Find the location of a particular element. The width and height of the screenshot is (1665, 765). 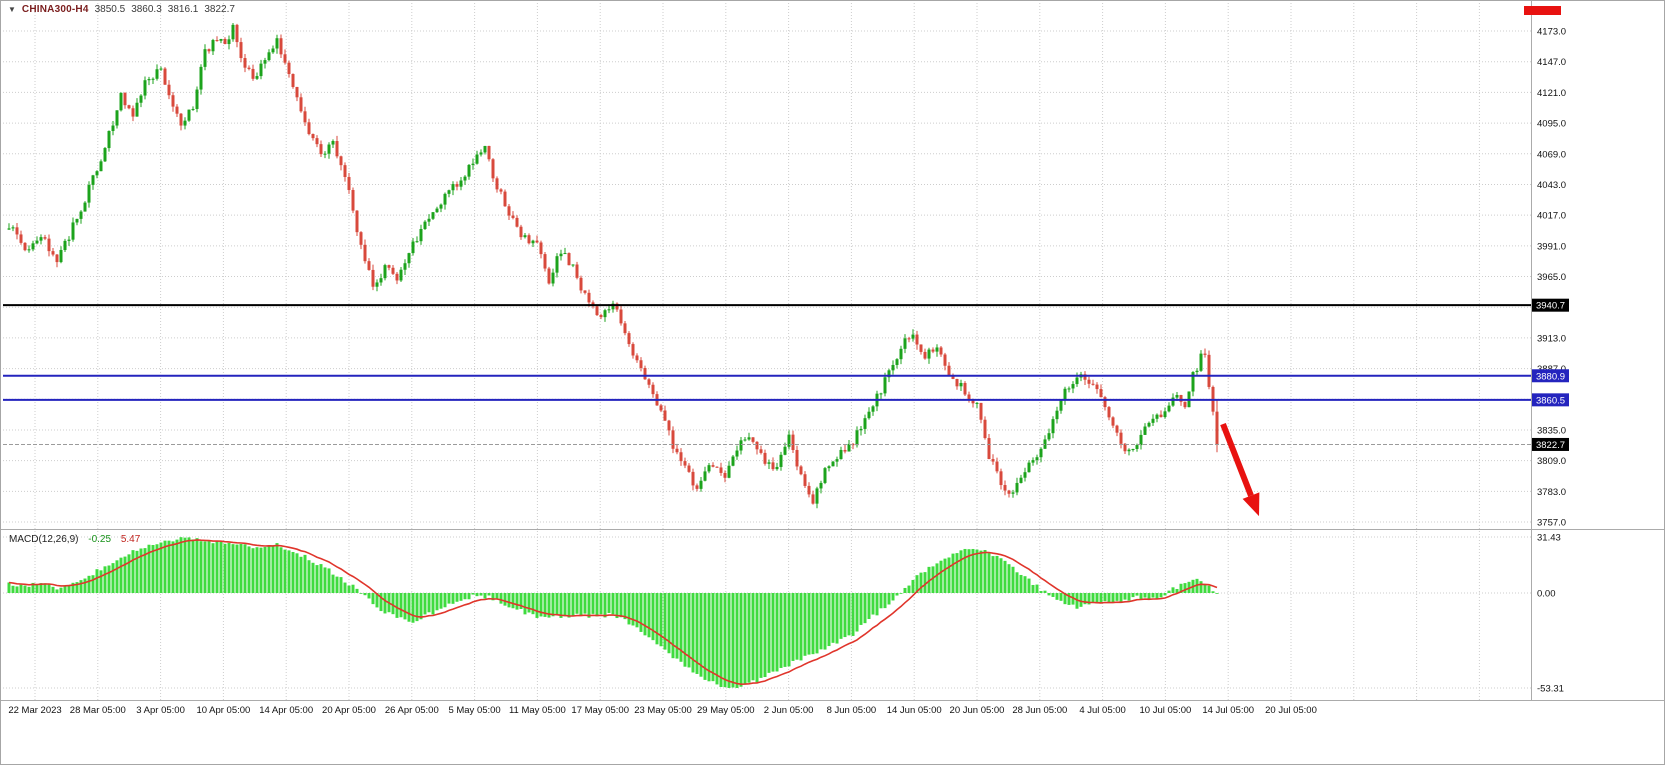

price-tick-label: 4069.0 is located at coordinates (1551, 154).